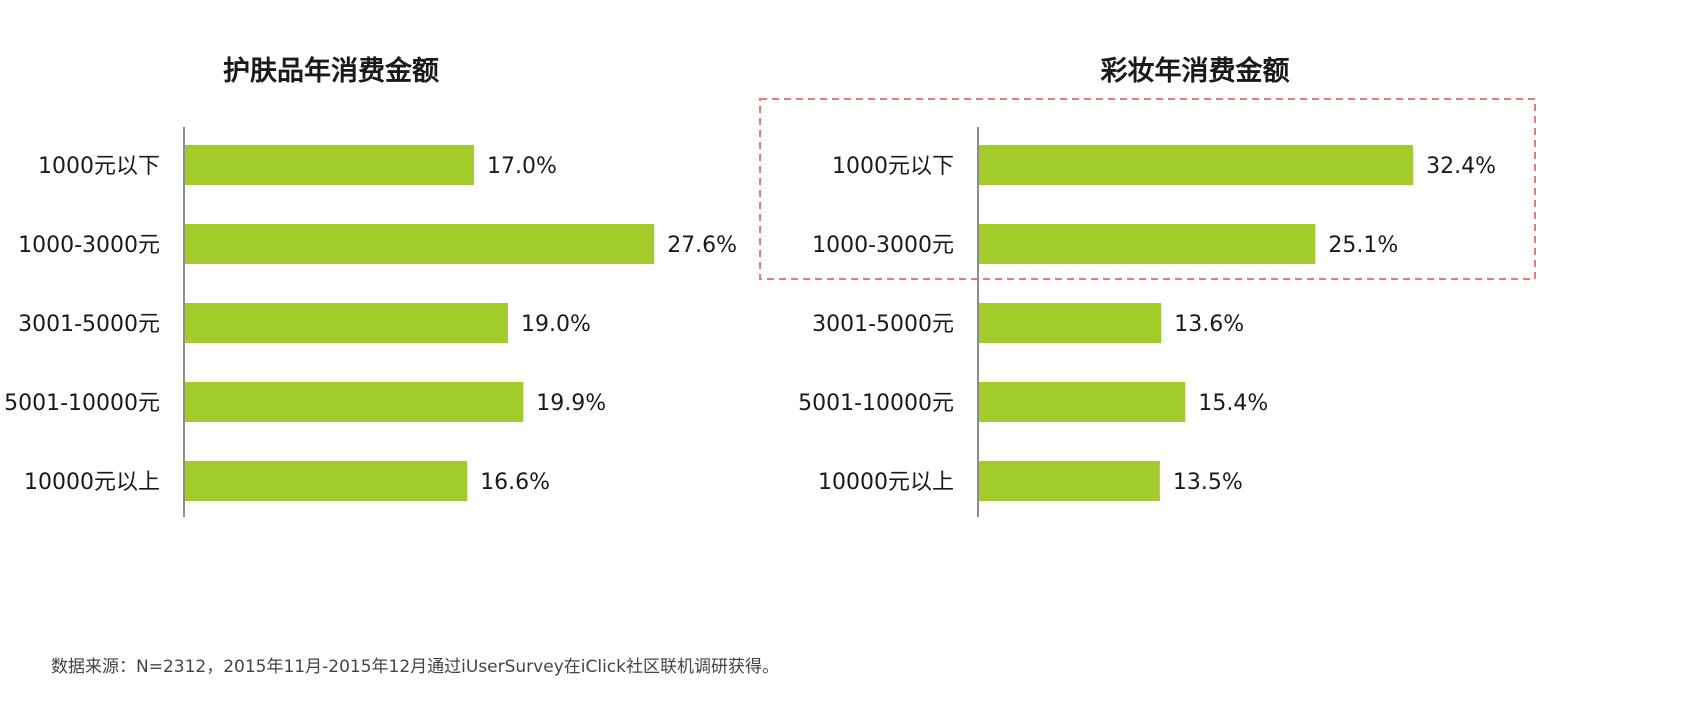  What do you see at coordinates (1233, 403) in the screenshot?
I see `value-label: 15.4%` at bounding box center [1233, 403].